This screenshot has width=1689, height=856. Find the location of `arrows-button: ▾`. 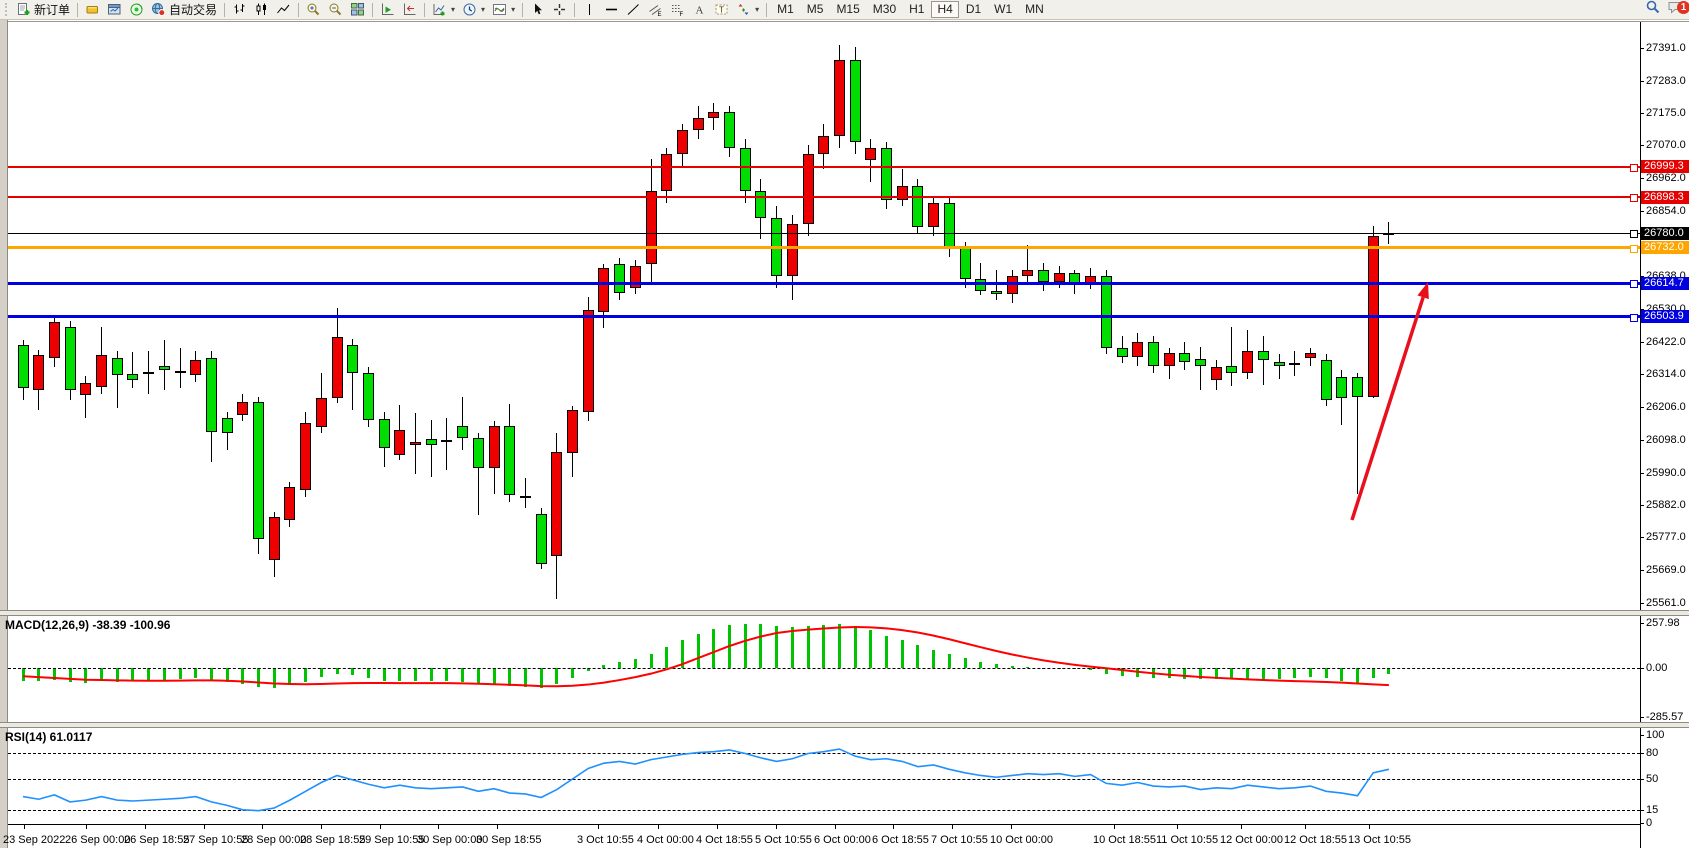

arrows-button: ▾ is located at coordinates (747, 10).